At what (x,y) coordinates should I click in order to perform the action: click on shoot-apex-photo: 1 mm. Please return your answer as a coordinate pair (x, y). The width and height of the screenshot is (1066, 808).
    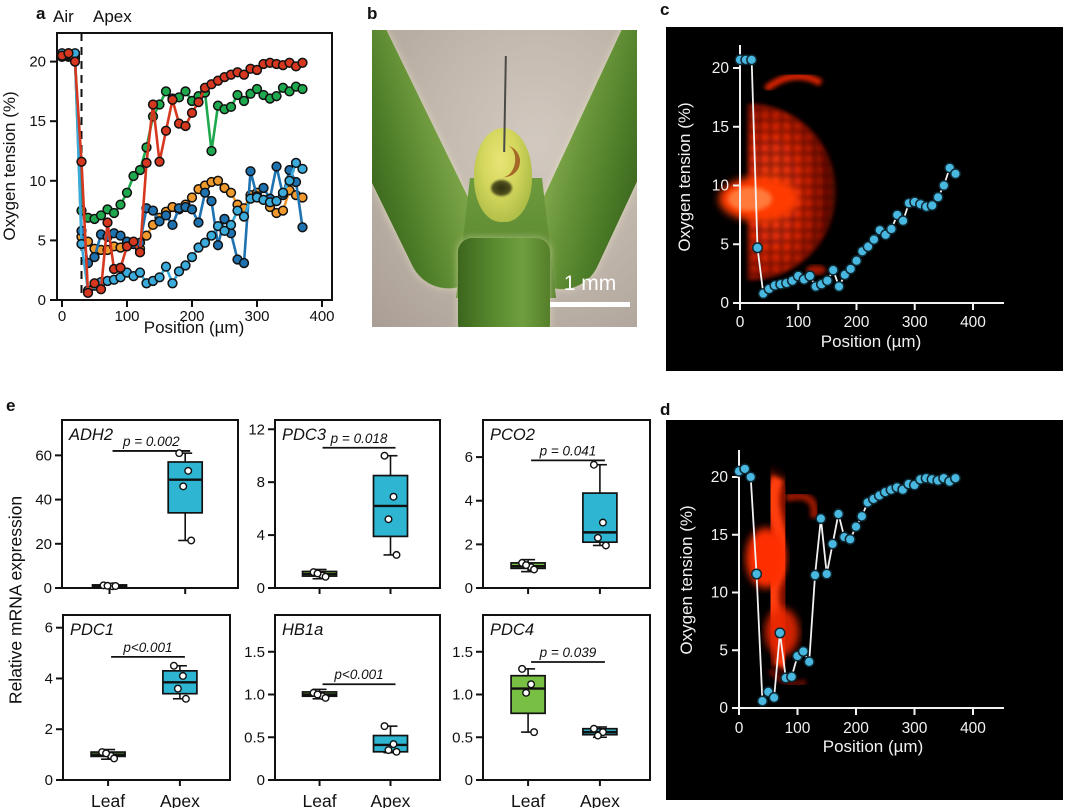
    Looking at the image, I should click on (504, 178).